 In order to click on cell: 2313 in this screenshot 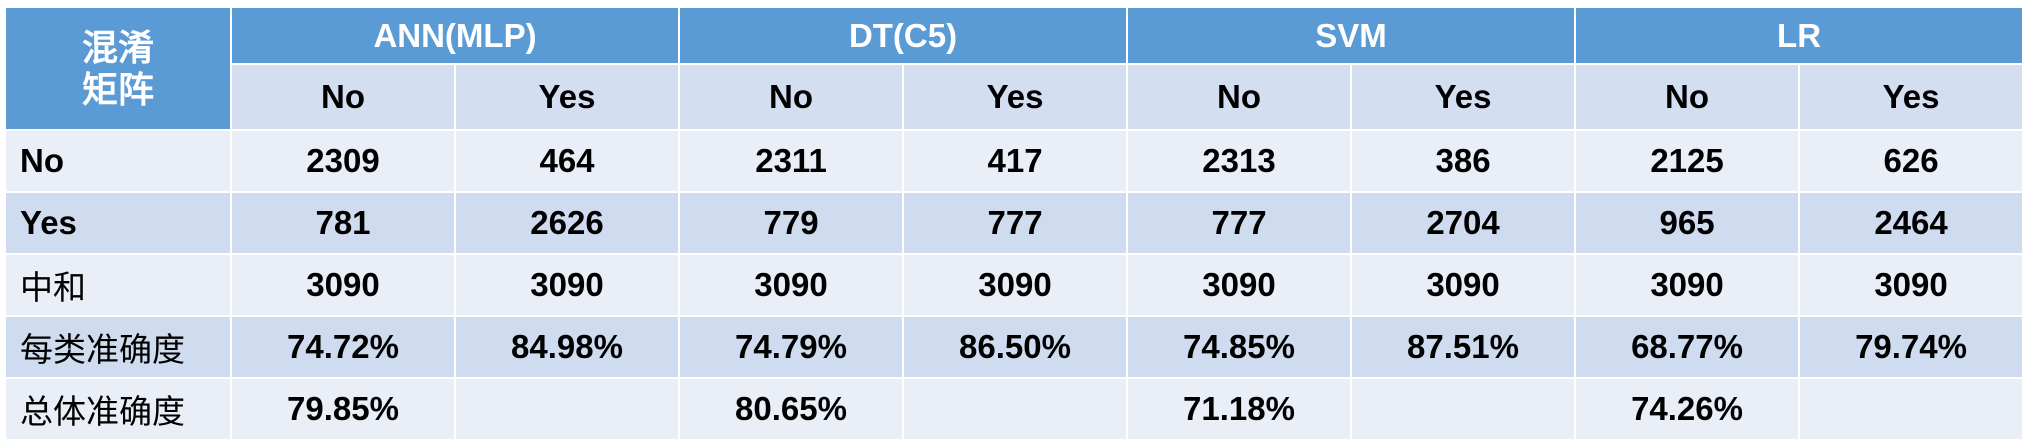, I will do `click(1239, 161)`.